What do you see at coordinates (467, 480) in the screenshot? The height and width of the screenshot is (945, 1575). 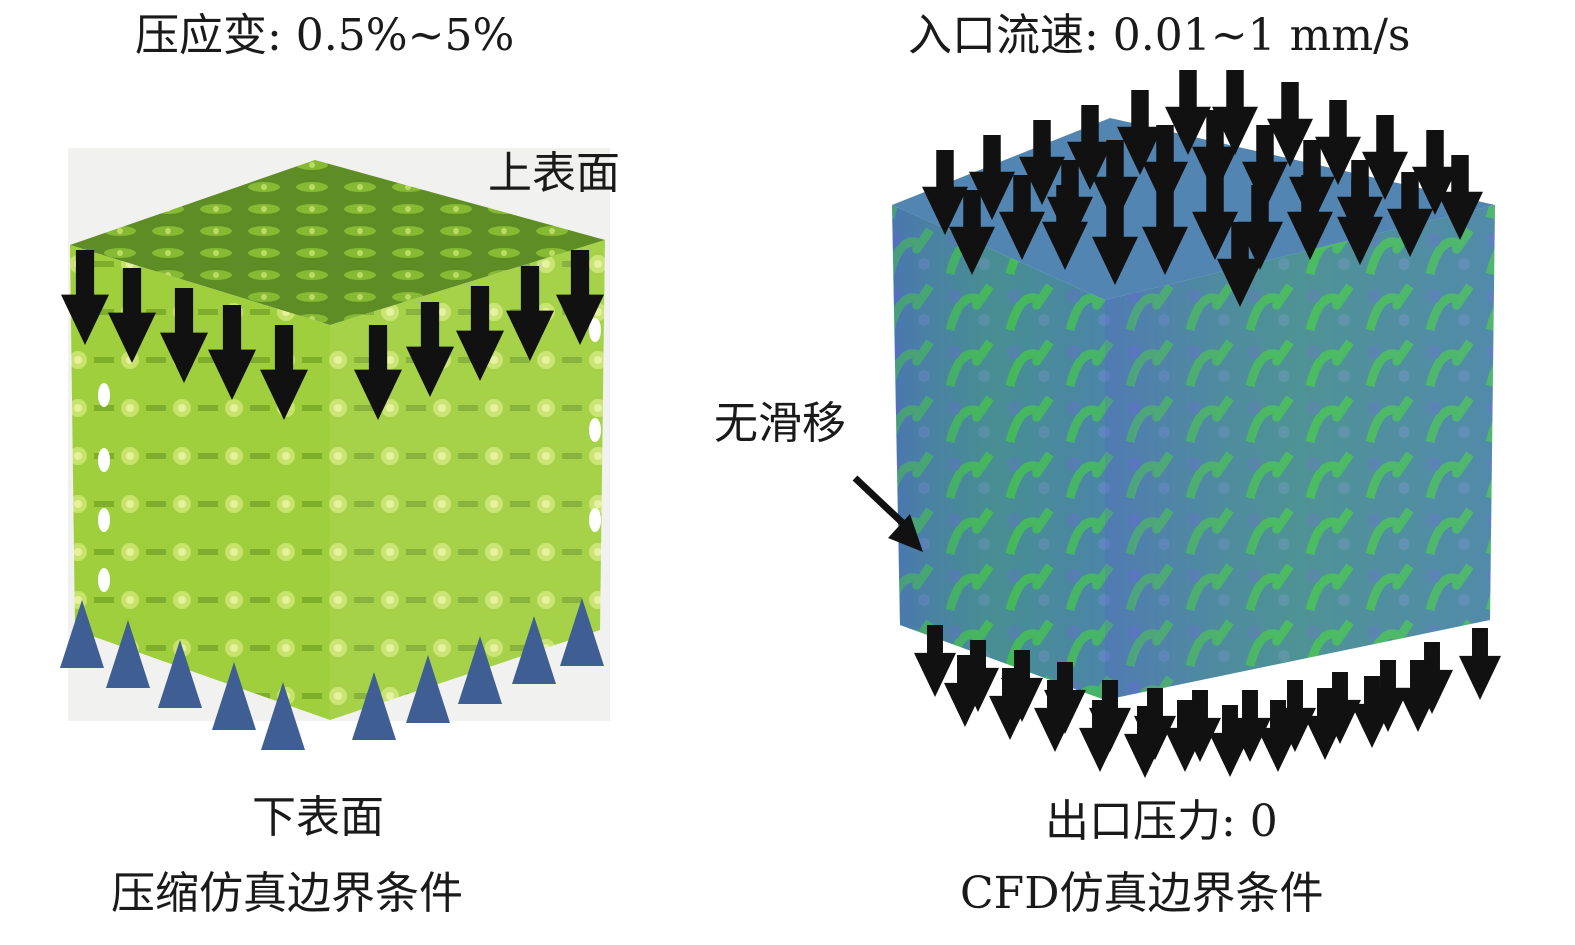 I see `lattice-front-right-face` at bounding box center [467, 480].